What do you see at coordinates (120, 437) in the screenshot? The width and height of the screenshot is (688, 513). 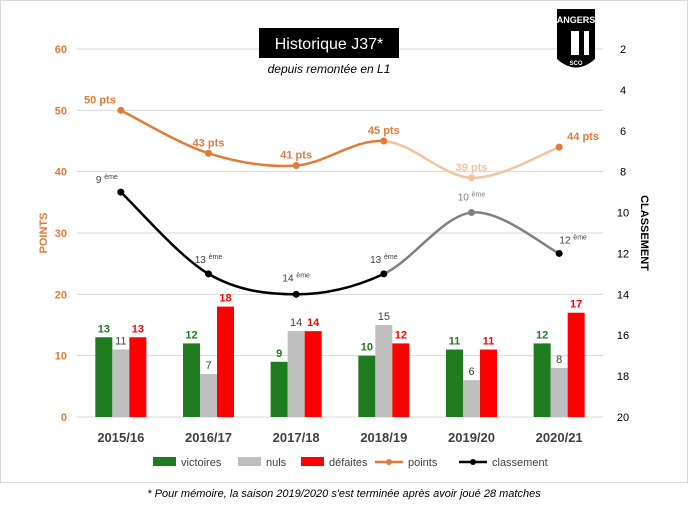 I see `x-tick-label: 2015/16` at bounding box center [120, 437].